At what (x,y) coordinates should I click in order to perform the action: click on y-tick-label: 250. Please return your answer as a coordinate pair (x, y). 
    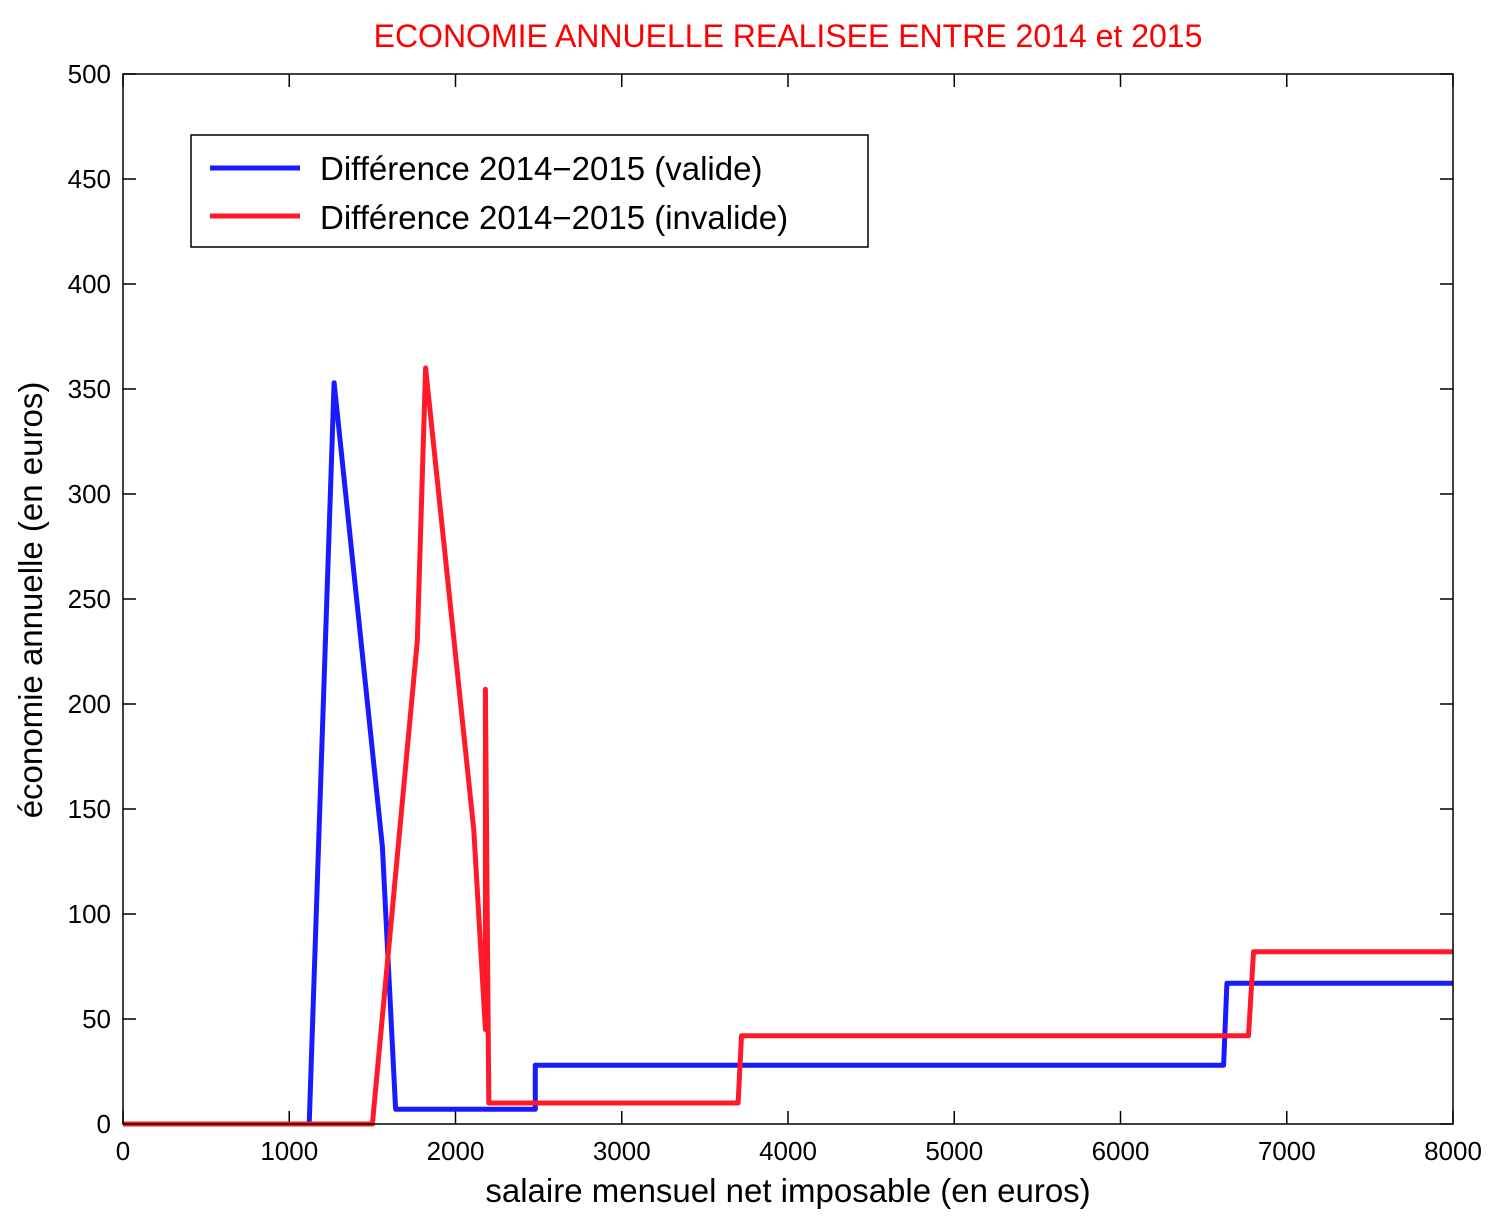
    Looking at the image, I should click on (89, 599).